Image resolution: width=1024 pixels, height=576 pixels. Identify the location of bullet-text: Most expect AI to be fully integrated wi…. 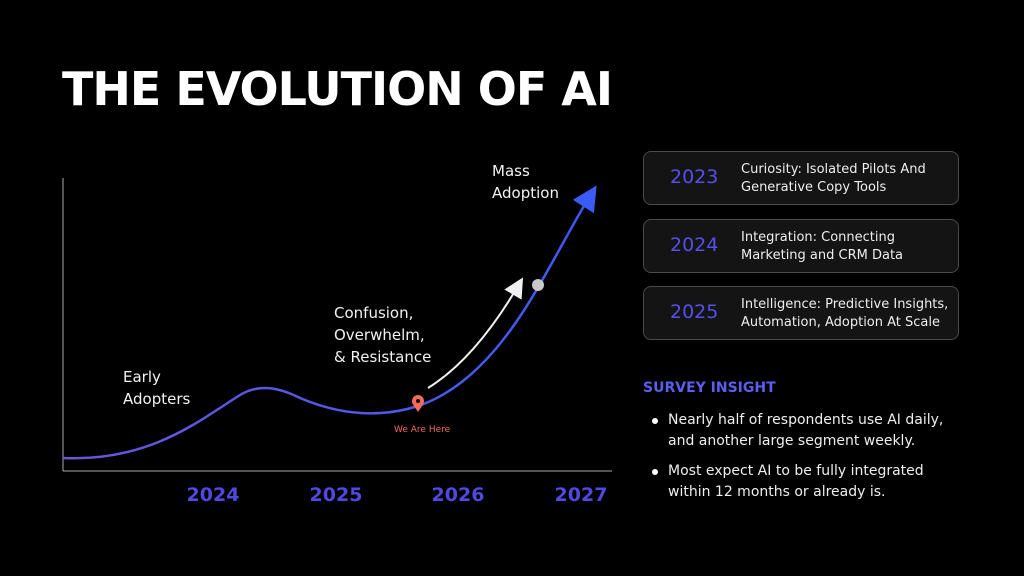
(796, 481).